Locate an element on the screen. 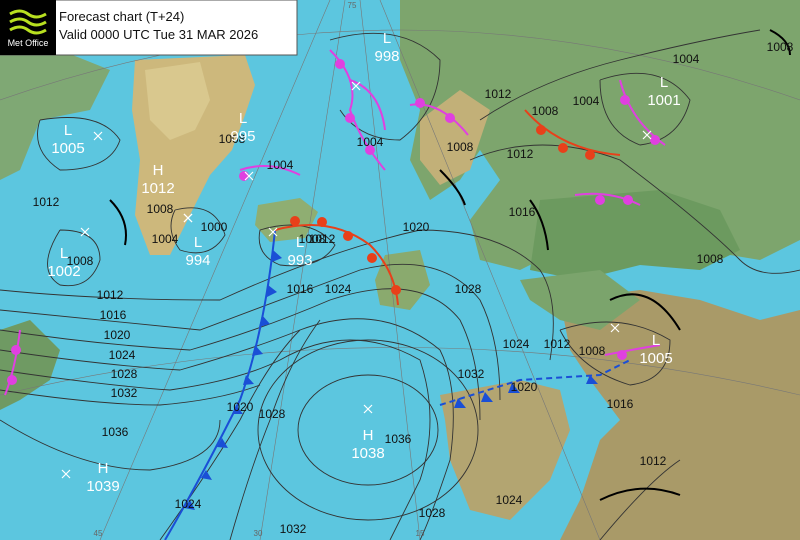  graticule-label: 45 is located at coordinates (98, 533).